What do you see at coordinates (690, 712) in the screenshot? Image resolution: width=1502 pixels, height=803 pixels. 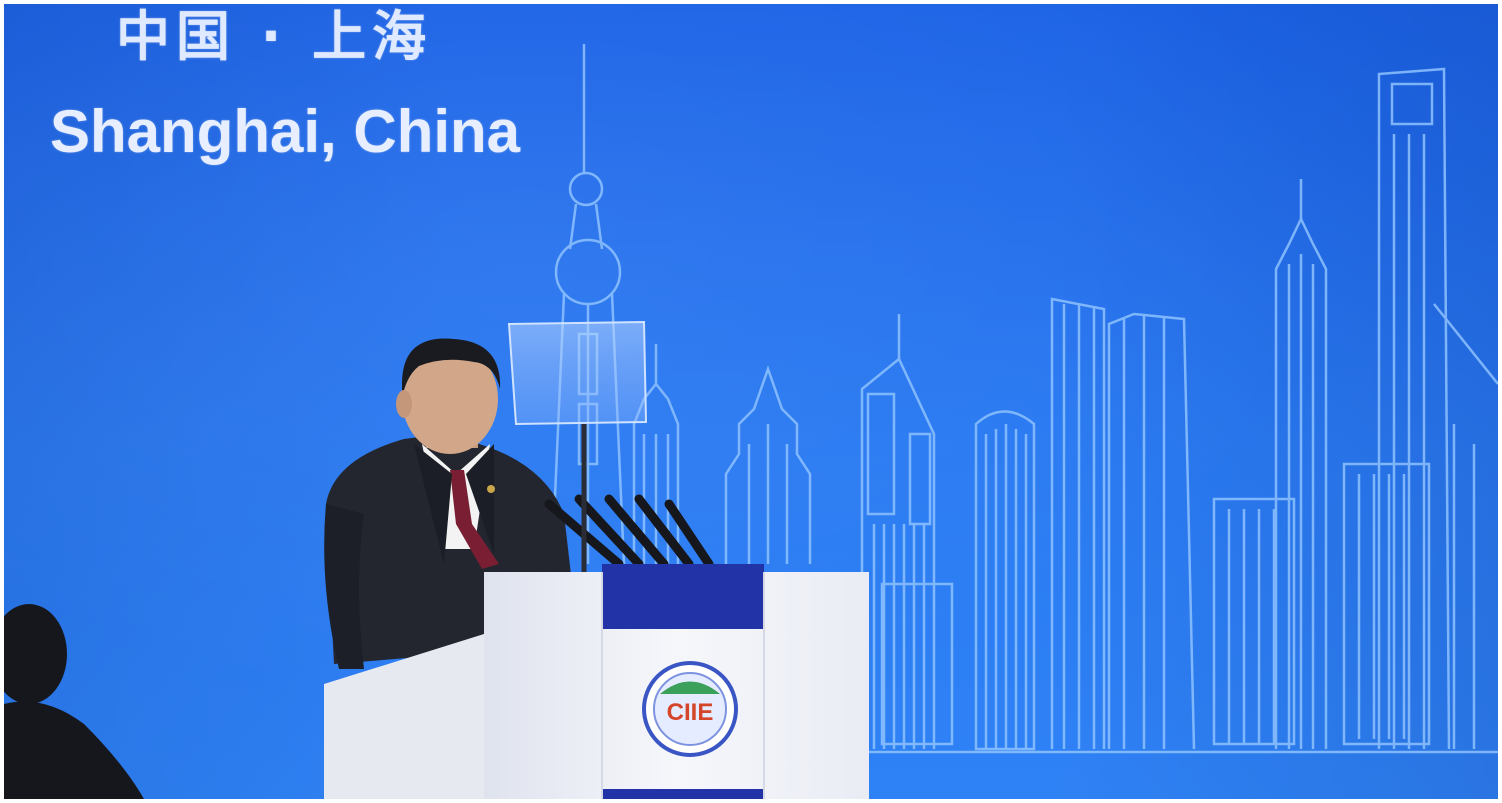 I see `logo-text: CIIE` at bounding box center [690, 712].